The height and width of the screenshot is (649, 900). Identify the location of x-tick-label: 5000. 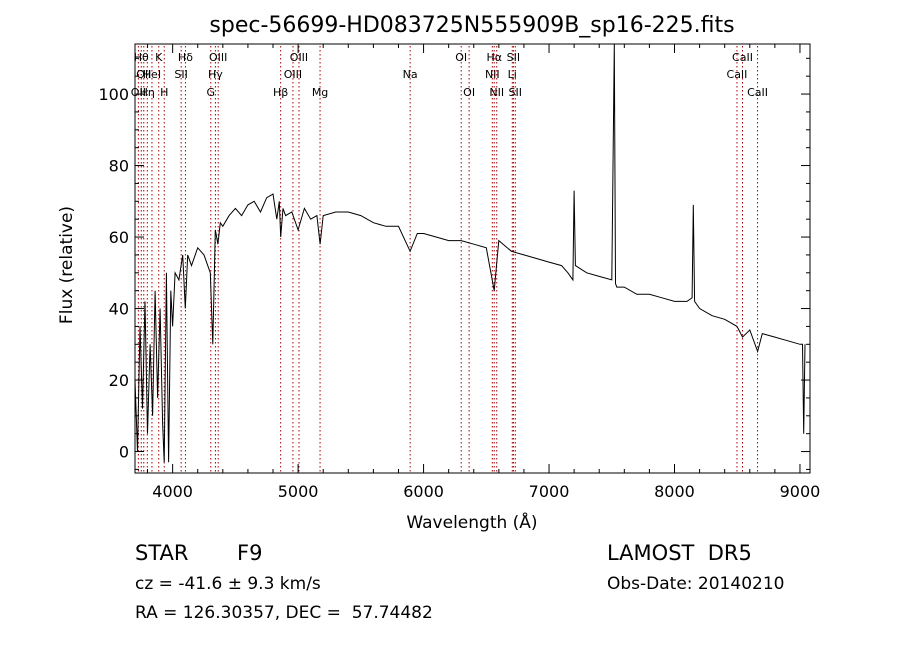
(298, 491).